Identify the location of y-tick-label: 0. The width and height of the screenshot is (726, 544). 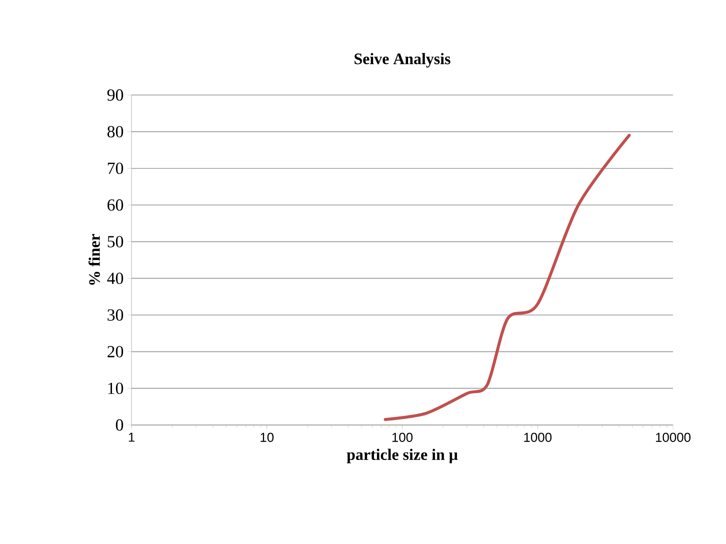
(120, 425).